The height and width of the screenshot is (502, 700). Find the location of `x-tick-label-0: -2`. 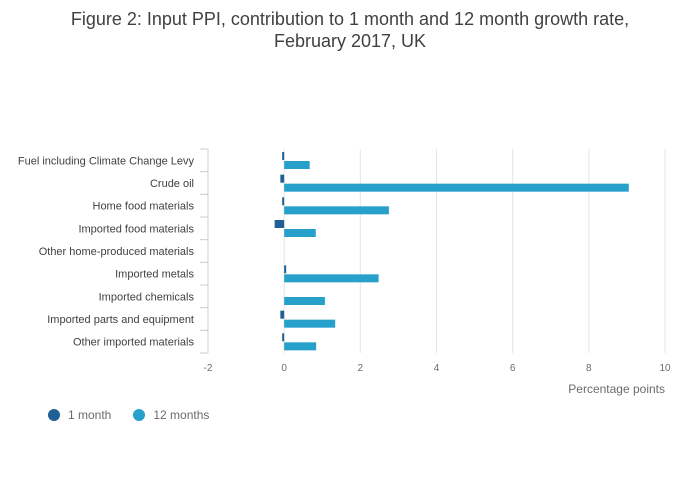

x-tick-label-0: -2 is located at coordinates (208, 368).